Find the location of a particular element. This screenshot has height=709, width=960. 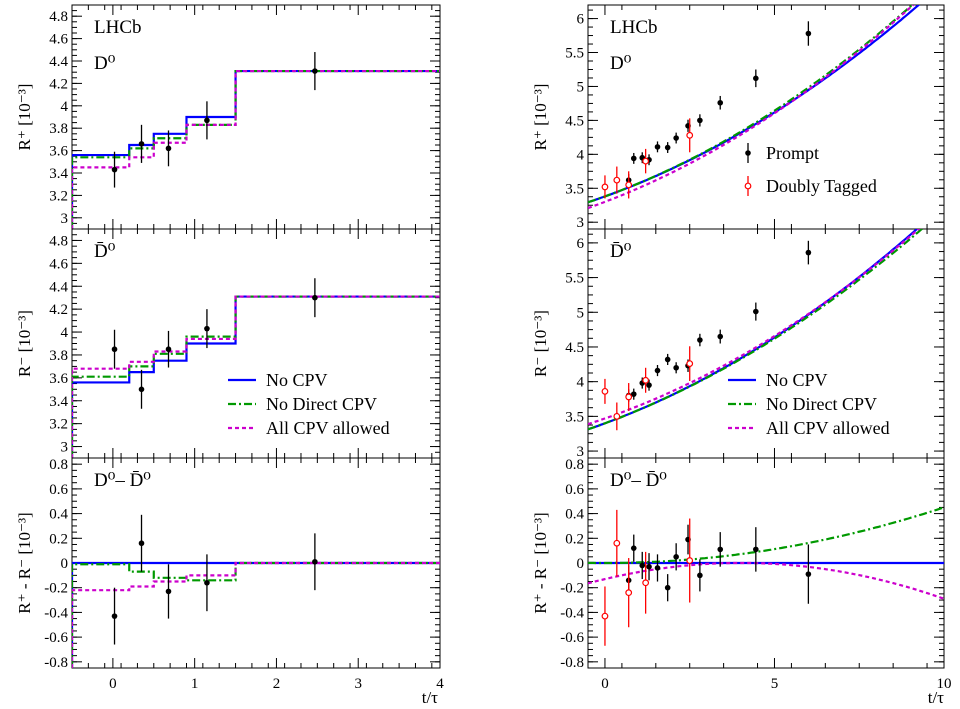

y-tick-label: 6 is located at coordinates (581, 244).